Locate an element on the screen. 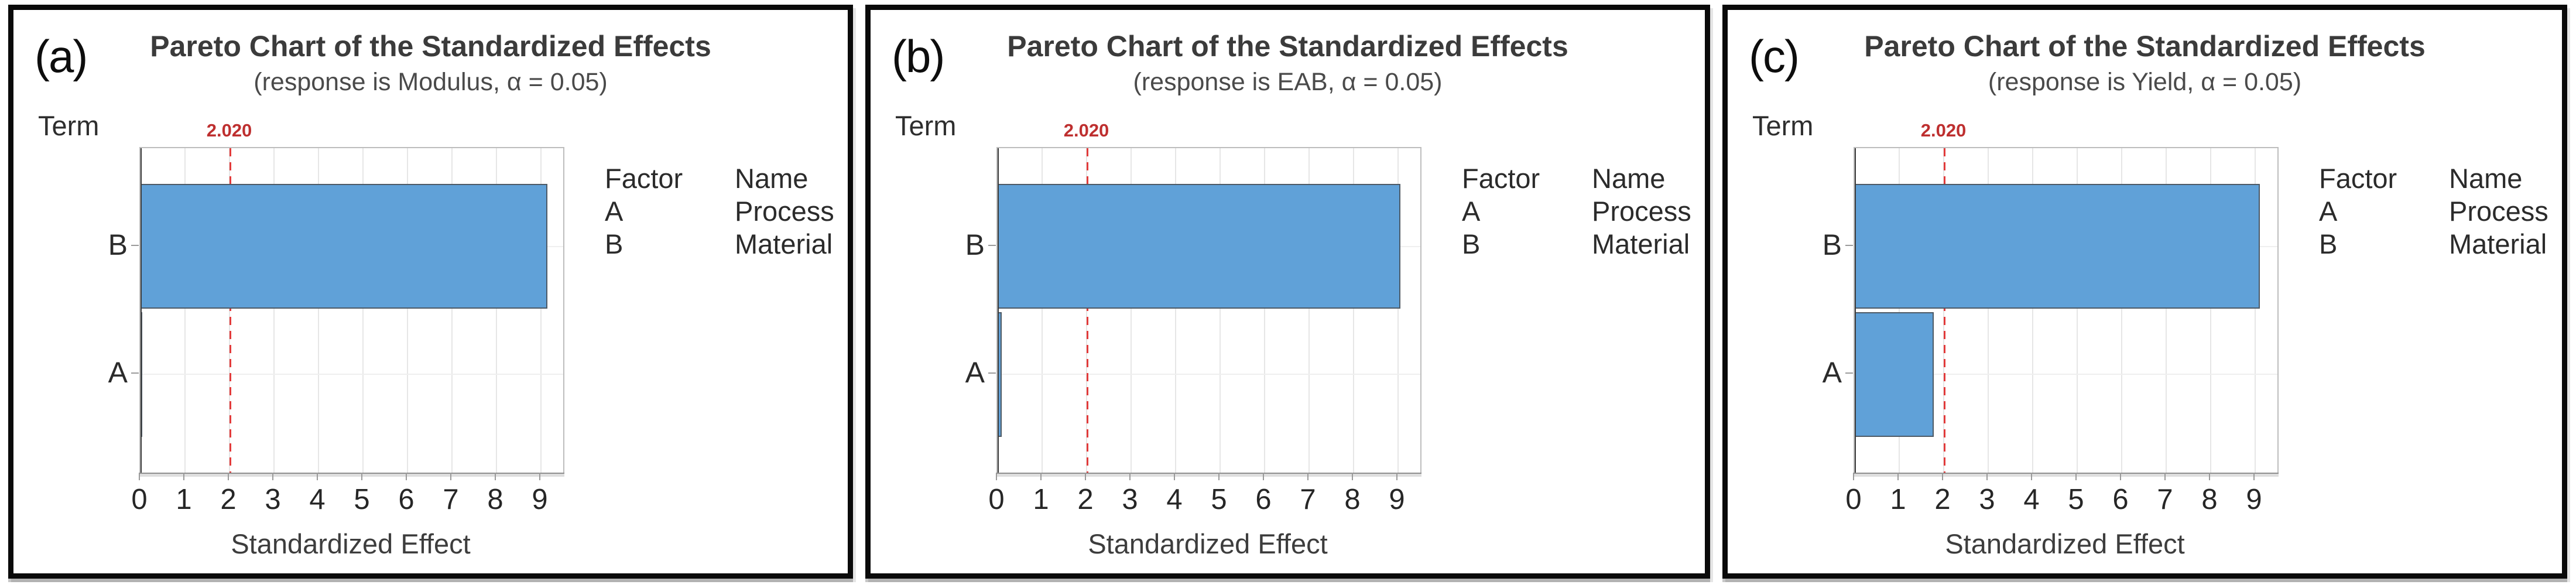  legend-factor-b: B is located at coordinates (1472, 243).